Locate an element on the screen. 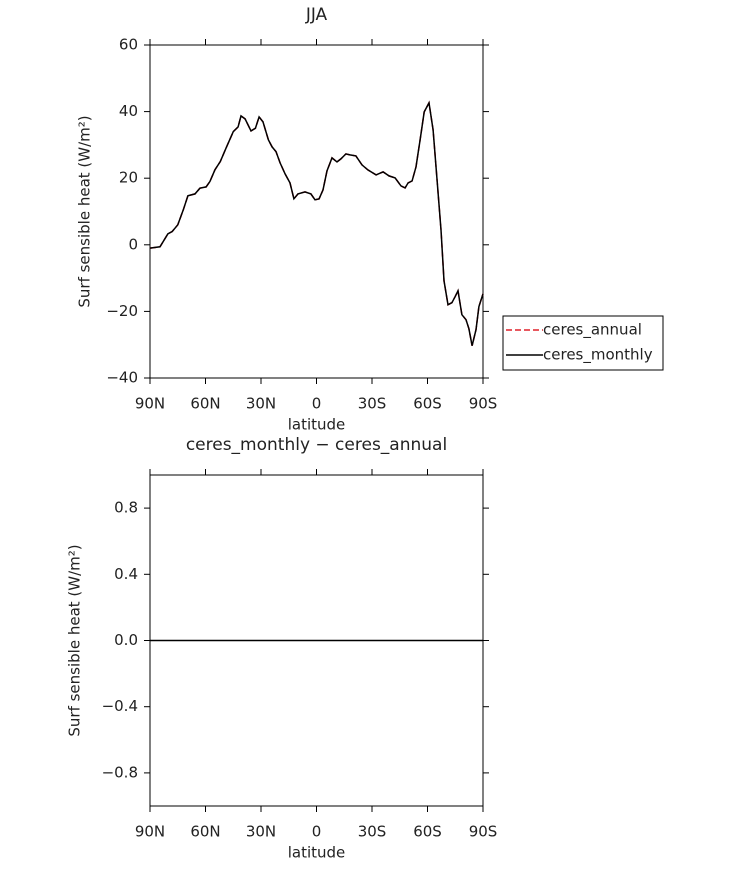  legend-label: ceres_annual is located at coordinates (592, 330).